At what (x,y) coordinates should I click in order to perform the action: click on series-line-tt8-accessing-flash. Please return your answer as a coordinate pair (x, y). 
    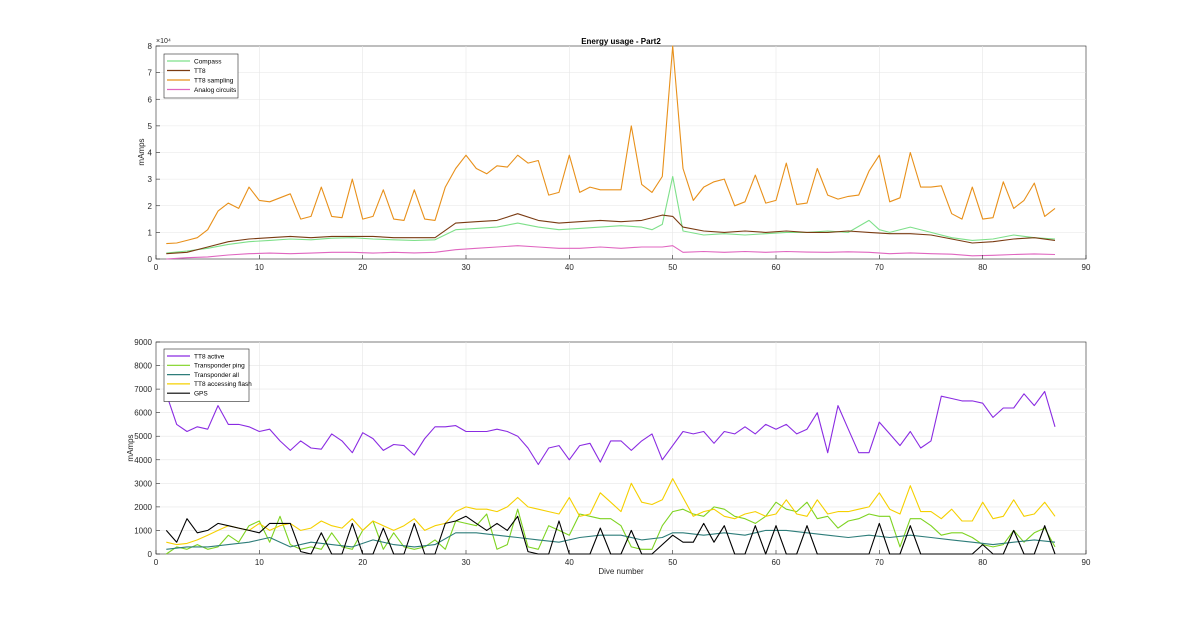
    Looking at the image, I should click on (611, 512).